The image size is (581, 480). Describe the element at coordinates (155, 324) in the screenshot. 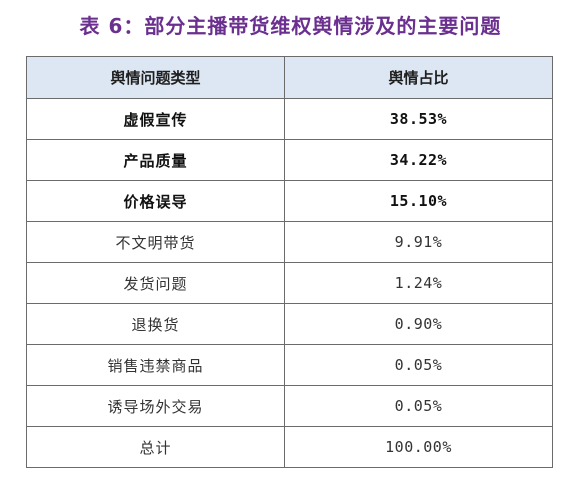

I see `issue-type-cell: 退换货` at that location.